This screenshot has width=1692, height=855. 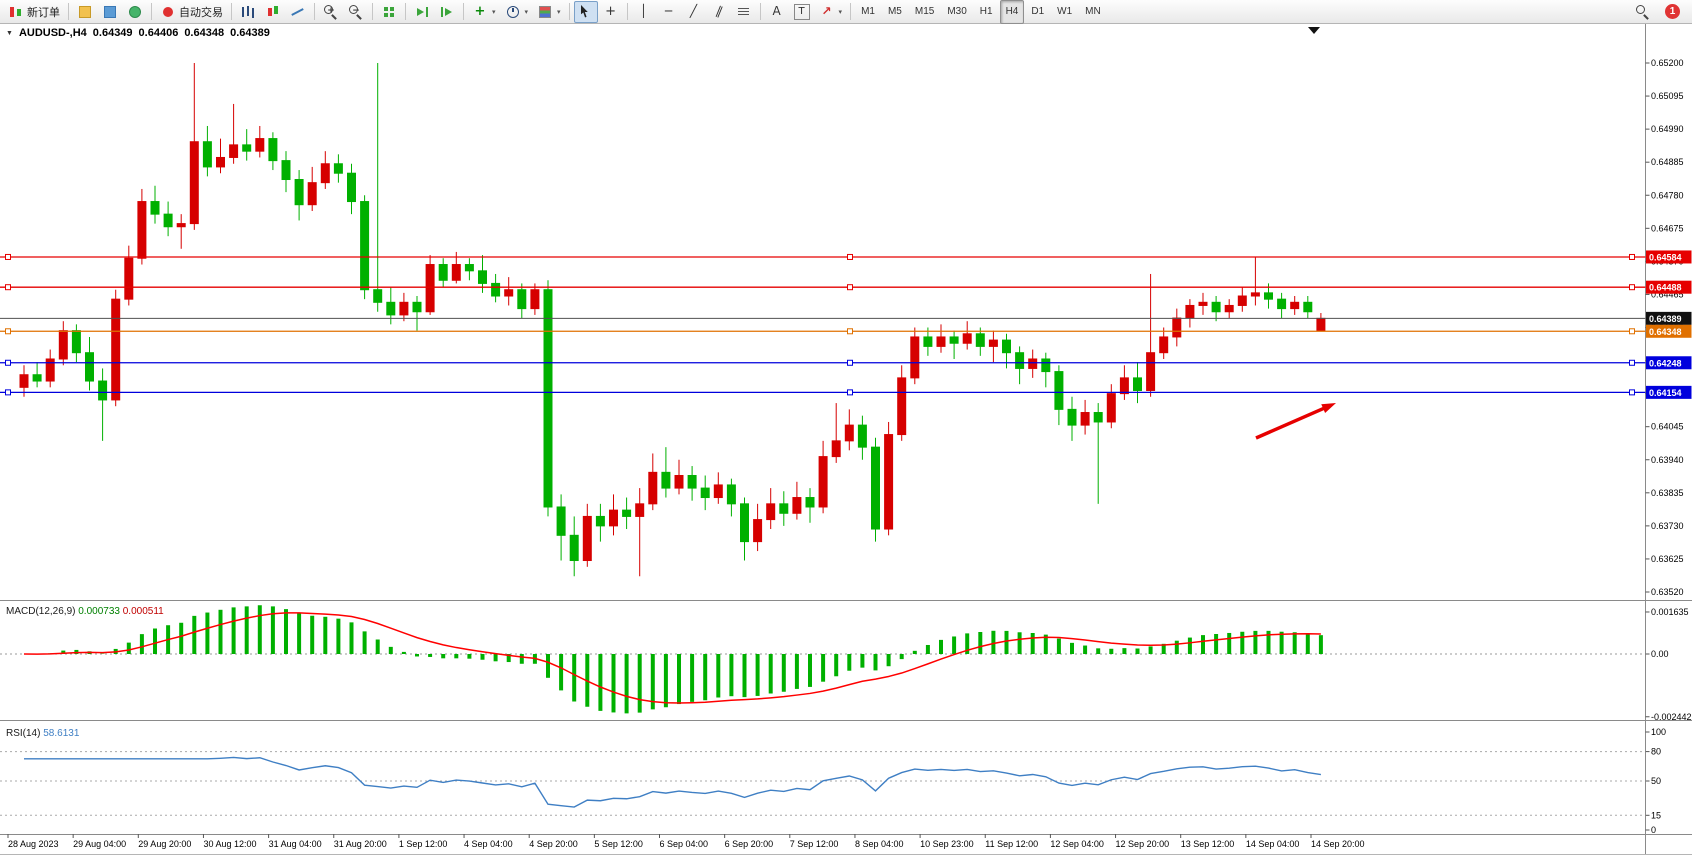 What do you see at coordinates (846, 331) in the screenshot?
I see `level-line-orange: 0.64348` at bounding box center [846, 331].